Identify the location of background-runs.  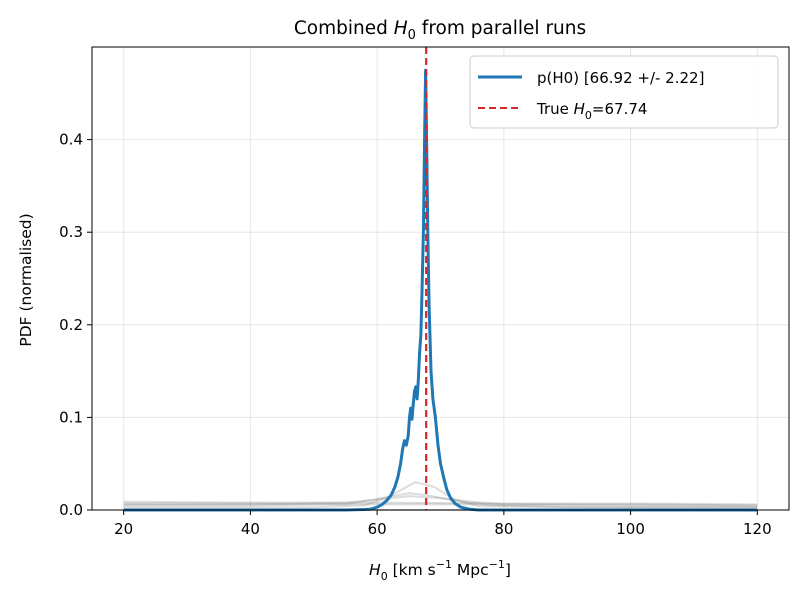
(440, 496).